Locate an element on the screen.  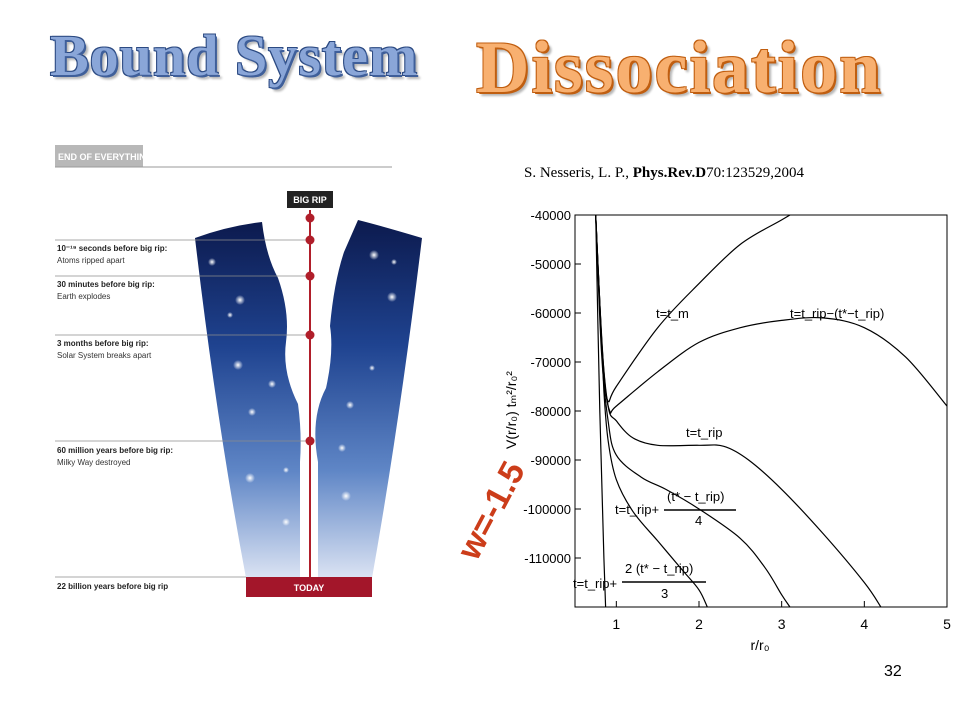
star-field is located at coordinates (302, 388).